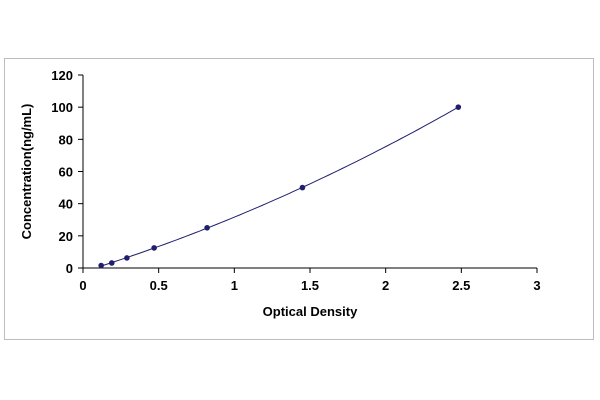  Describe the element at coordinates (536, 285) in the screenshot. I see `x-tick-label: 3` at that location.